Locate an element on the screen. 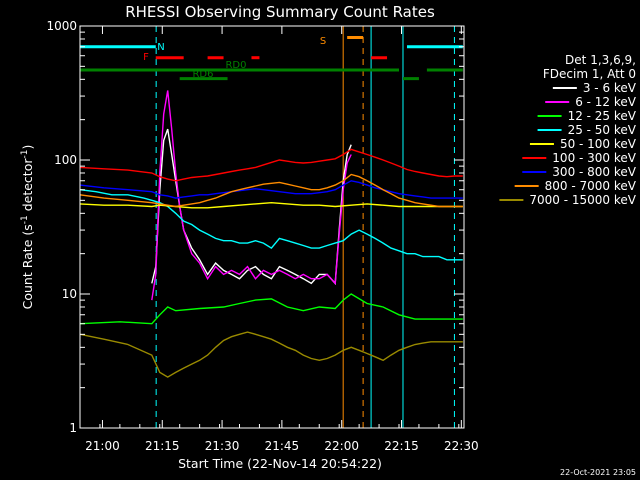  x-tick-label: 21:00 is located at coordinates (102, 446).